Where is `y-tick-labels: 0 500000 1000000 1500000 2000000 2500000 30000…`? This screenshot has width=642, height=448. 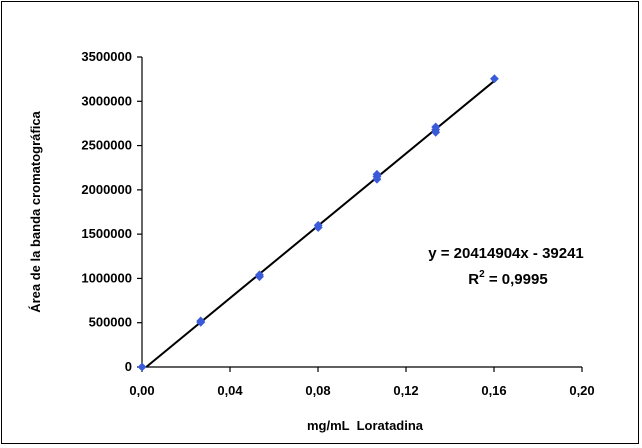
y-tick-labels: 0 500000 1000000 1500000 2000000 2500000 30000… is located at coordinates (106, 211).